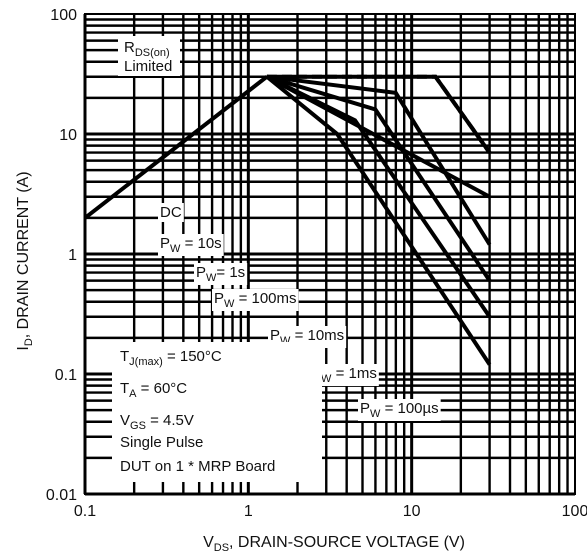 This screenshot has height=556, width=587. What do you see at coordinates (85, 511) in the screenshot?
I see `x-tick-label: 0.1` at bounding box center [85, 511].